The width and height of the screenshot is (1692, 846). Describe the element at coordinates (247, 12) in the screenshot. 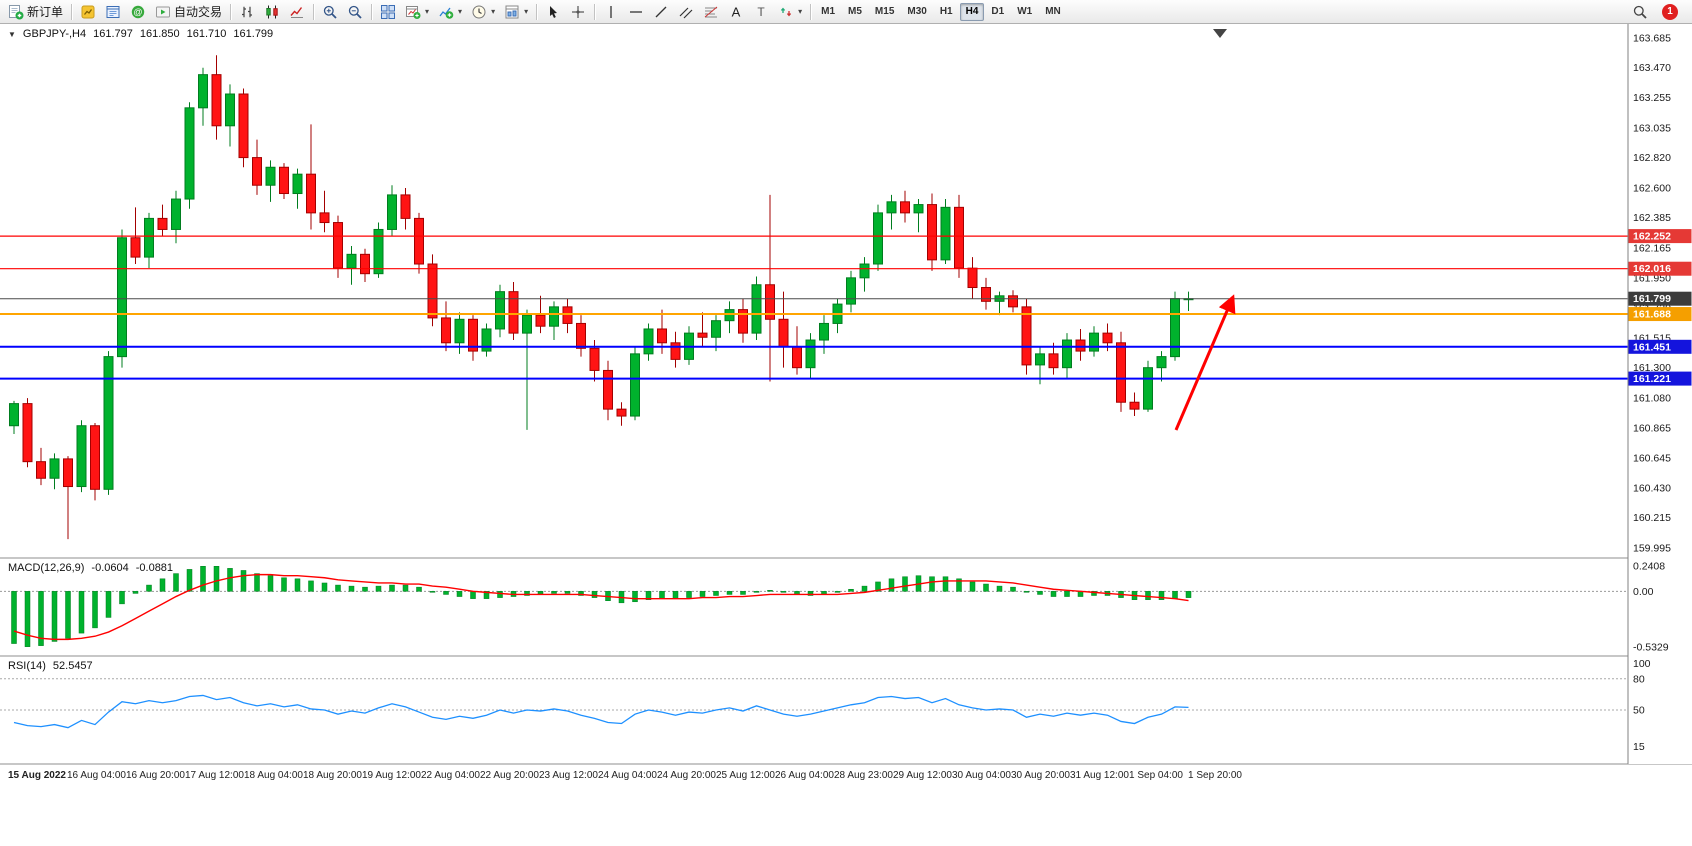

I see `bars-chart-button` at that location.